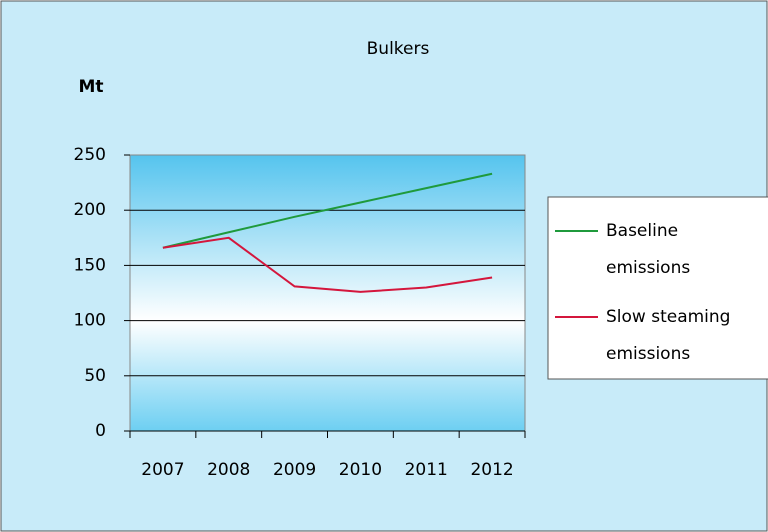  Describe the element at coordinates (90, 210) in the screenshot. I see `y-tick-label: 200` at that location.